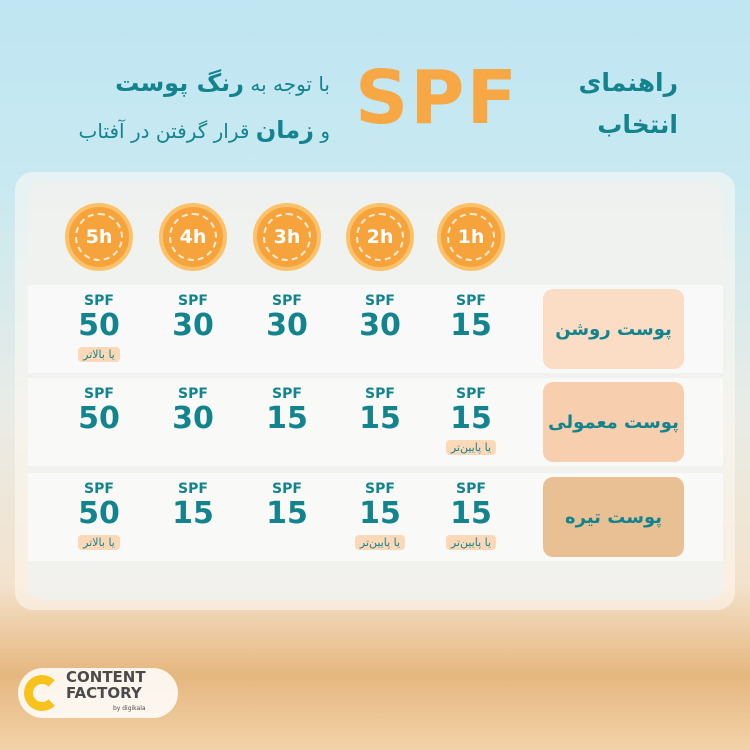  I want to click on subtitle-2a: و, so click(325, 131).